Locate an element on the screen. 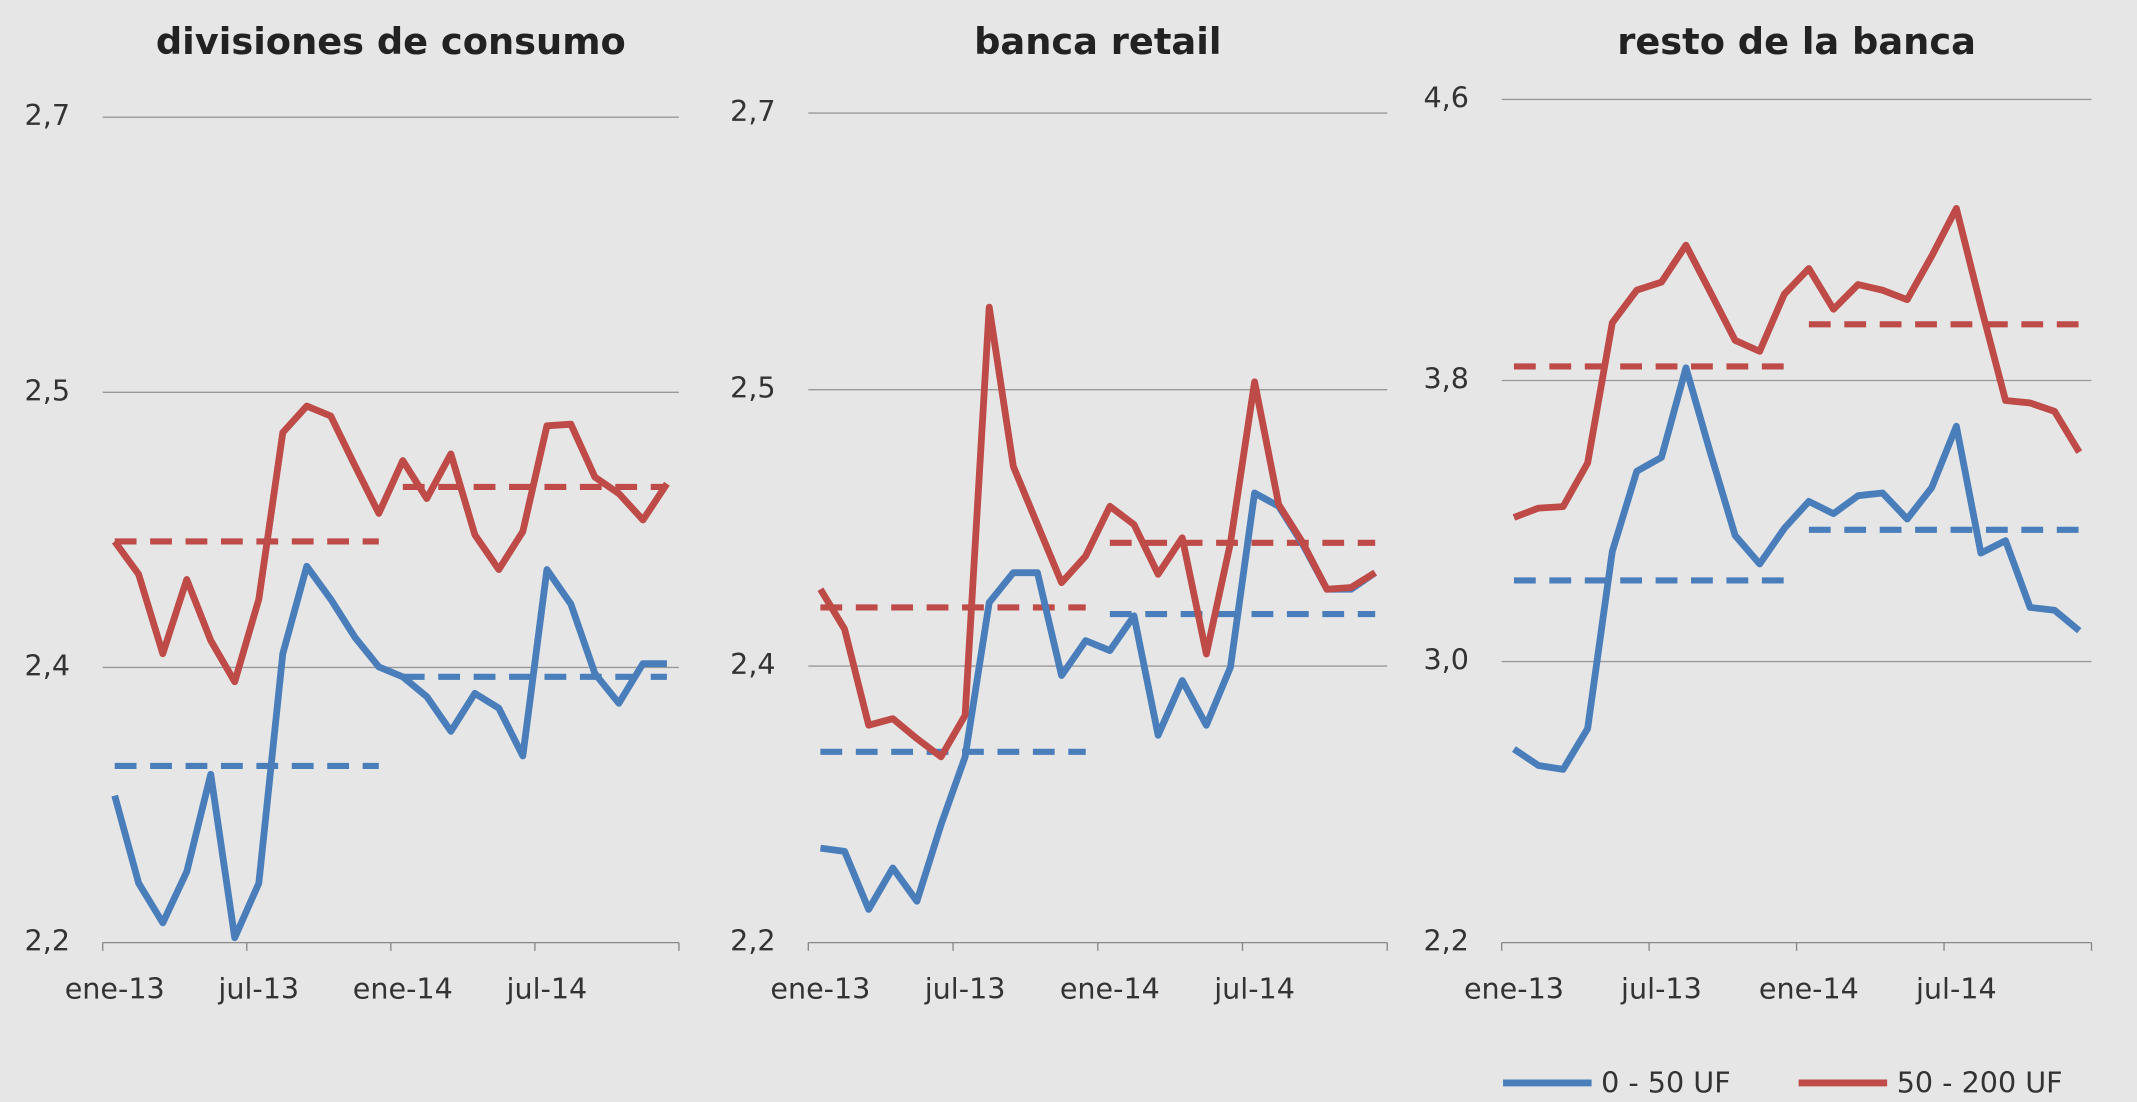  y-tick-label: 3,8 is located at coordinates (1445, 379).